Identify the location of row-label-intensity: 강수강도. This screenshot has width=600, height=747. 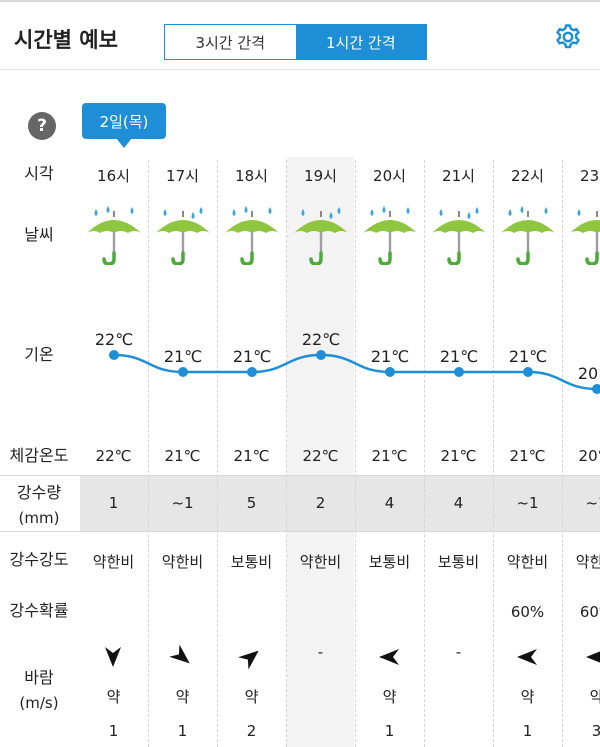
(39, 559).